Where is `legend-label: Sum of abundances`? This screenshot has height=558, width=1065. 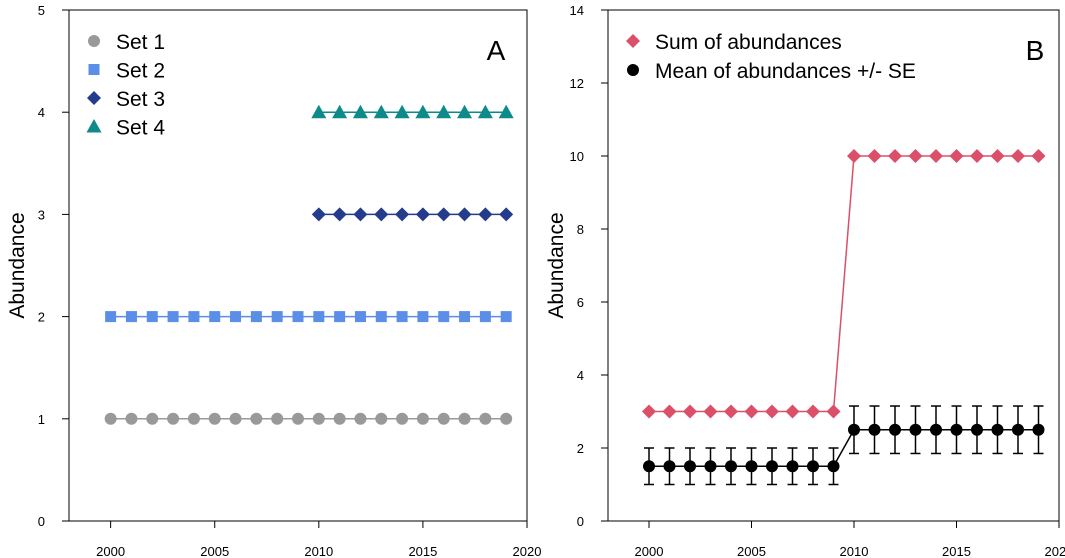
legend-label: Sum of abundances is located at coordinates (748, 42).